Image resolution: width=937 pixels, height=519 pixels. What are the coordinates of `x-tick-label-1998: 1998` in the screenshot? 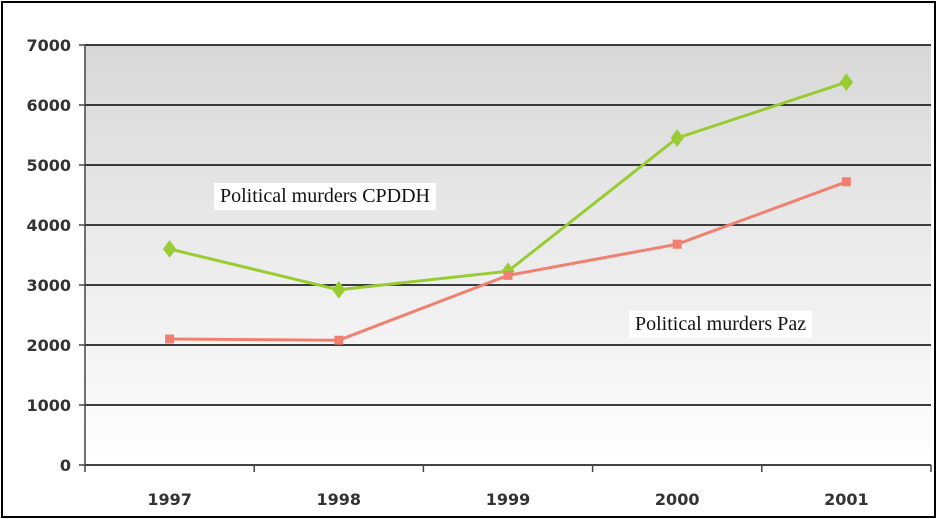 It's located at (339, 499).